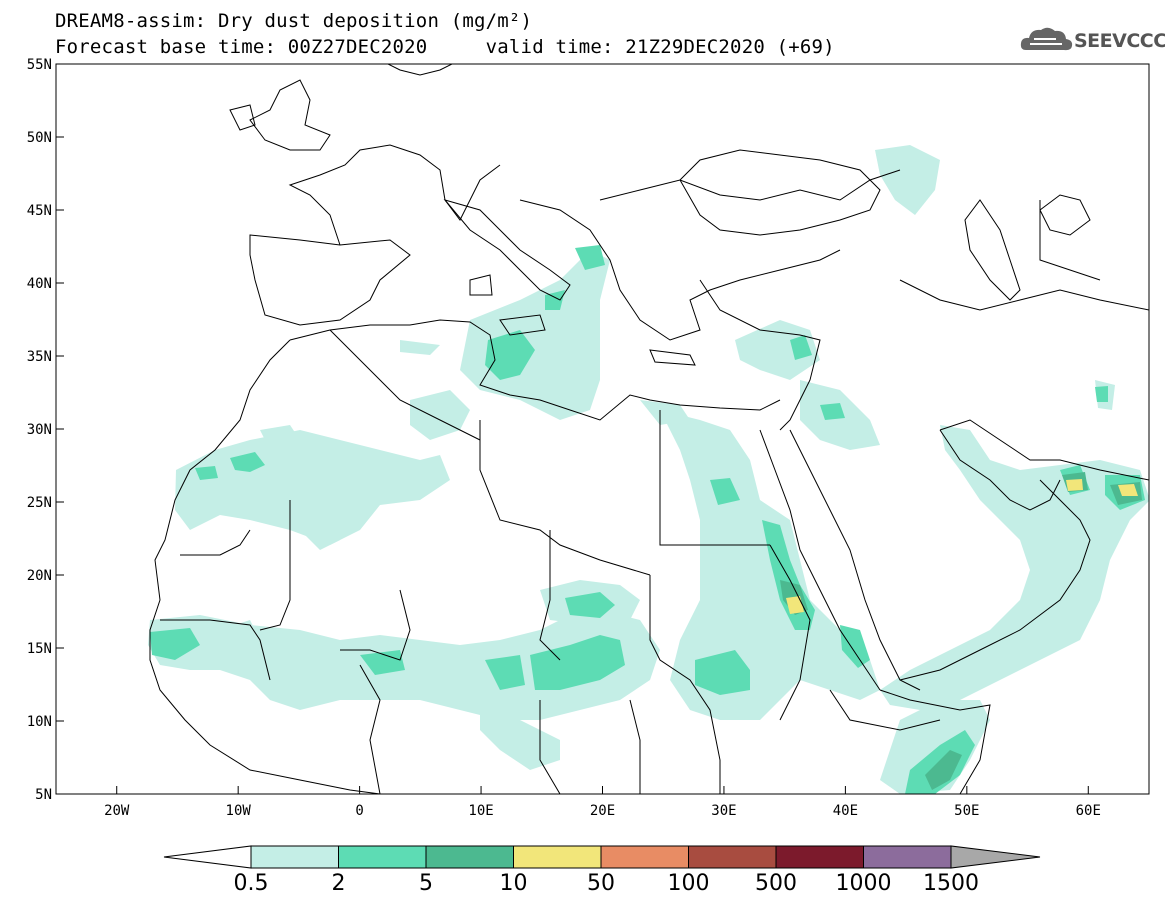 Image resolution: width=1165 pixels, height=907 pixels. Describe the element at coordinates (39, 576) in the screenshot. I see `lat-tick-label: 20N` at that location.